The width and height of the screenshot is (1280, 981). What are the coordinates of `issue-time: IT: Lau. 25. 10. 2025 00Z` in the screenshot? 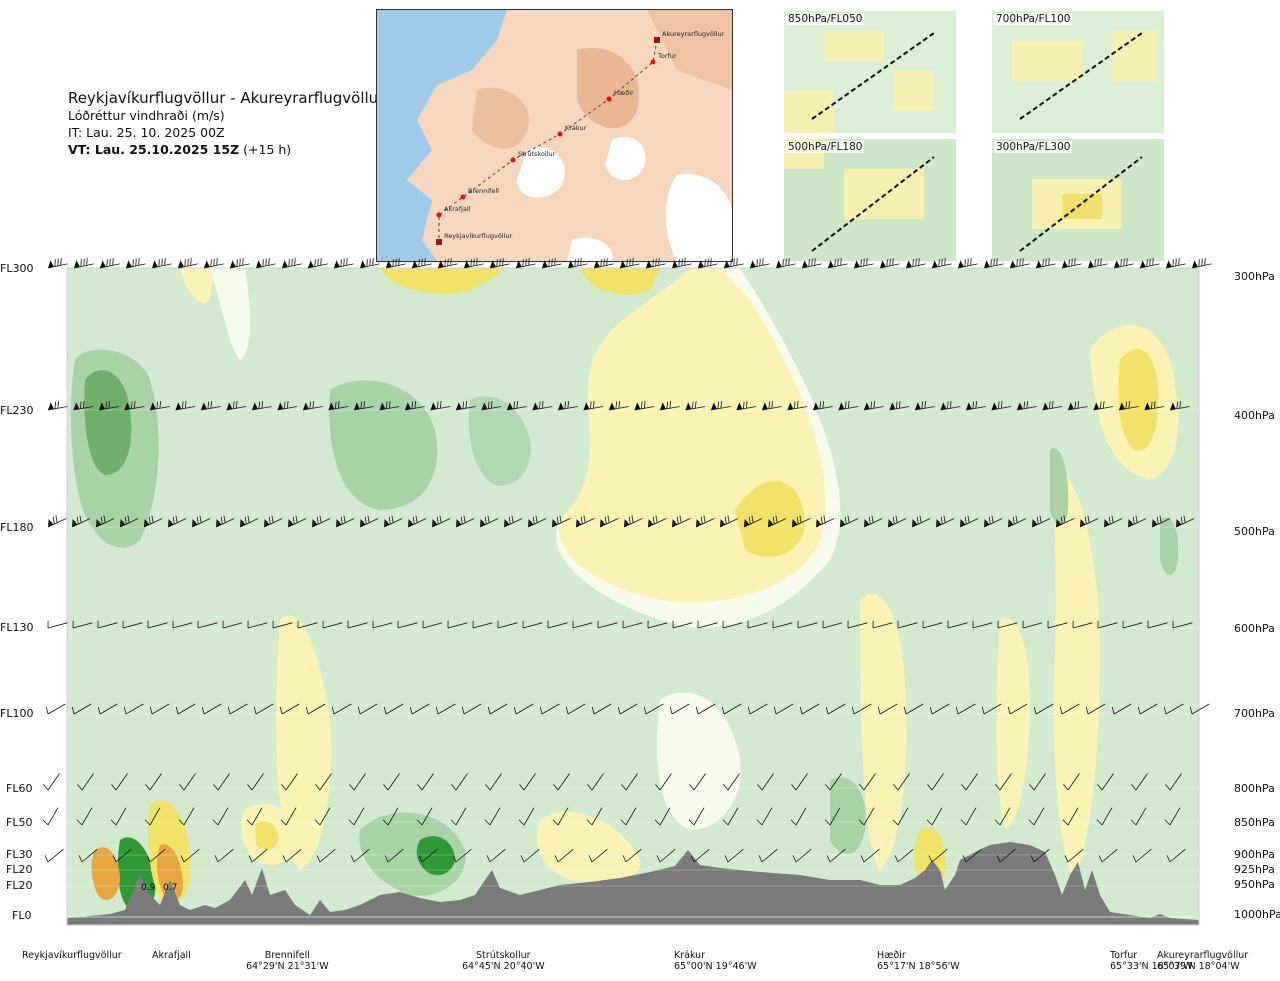 It's located at (146, 132).